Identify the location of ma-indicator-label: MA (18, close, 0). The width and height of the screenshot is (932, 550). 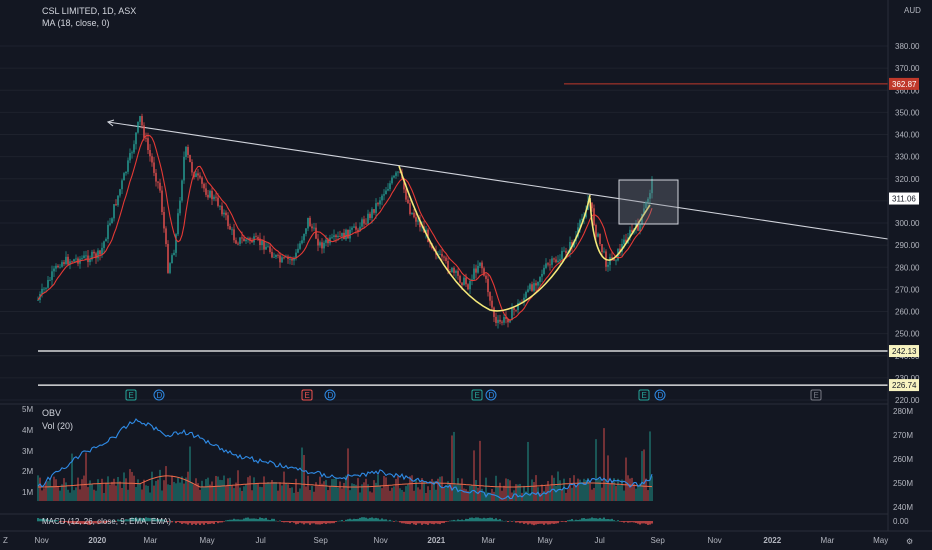
(76, 23).